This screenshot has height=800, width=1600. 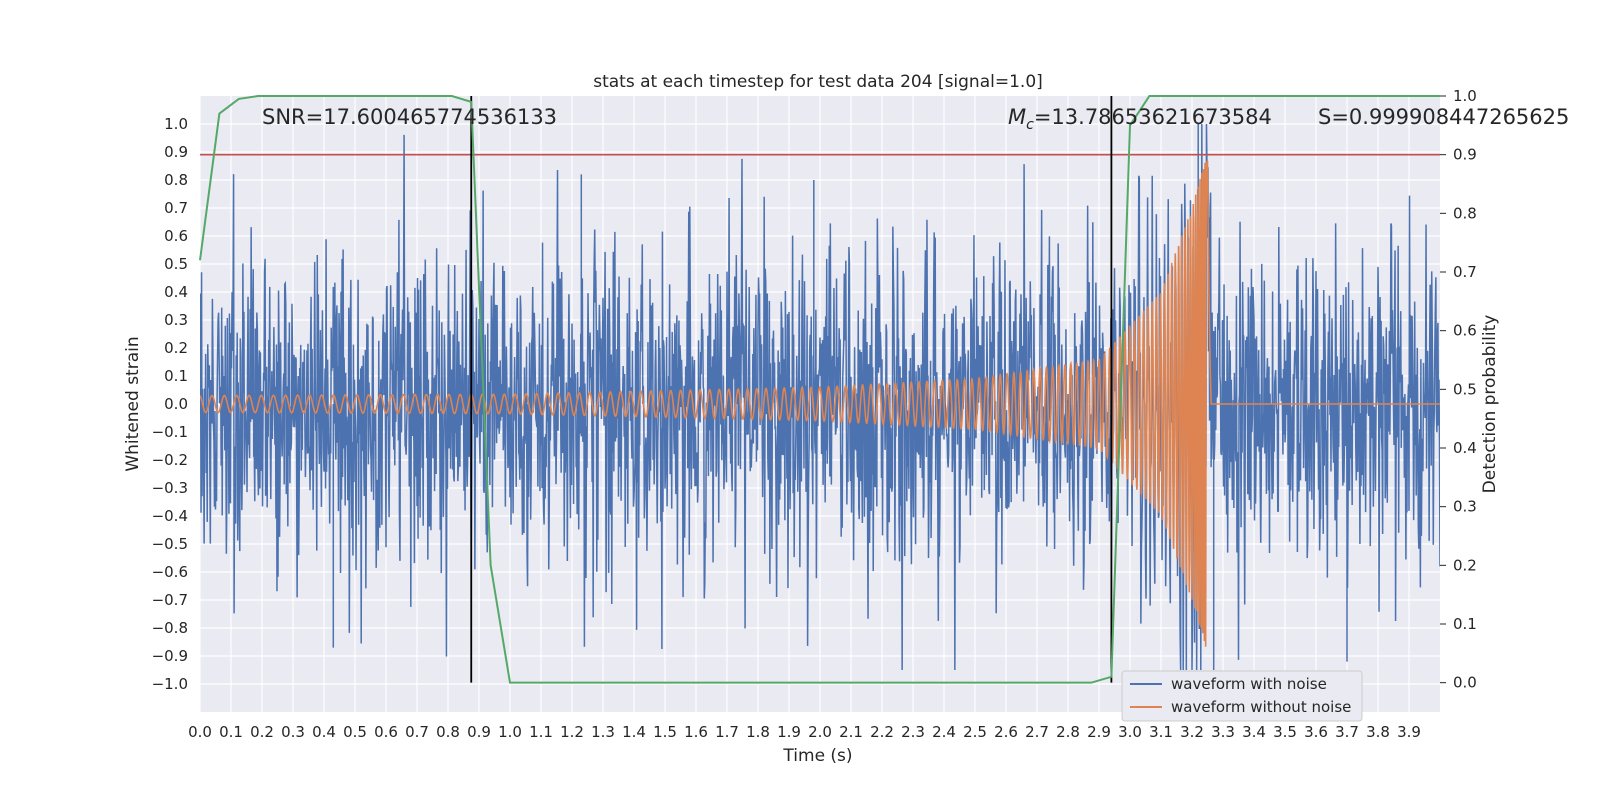 What do you see at coordinates (1130, 732) in the screenshot?
I see `x-tick-label: 3.0` at bounding box center [1130, 732].